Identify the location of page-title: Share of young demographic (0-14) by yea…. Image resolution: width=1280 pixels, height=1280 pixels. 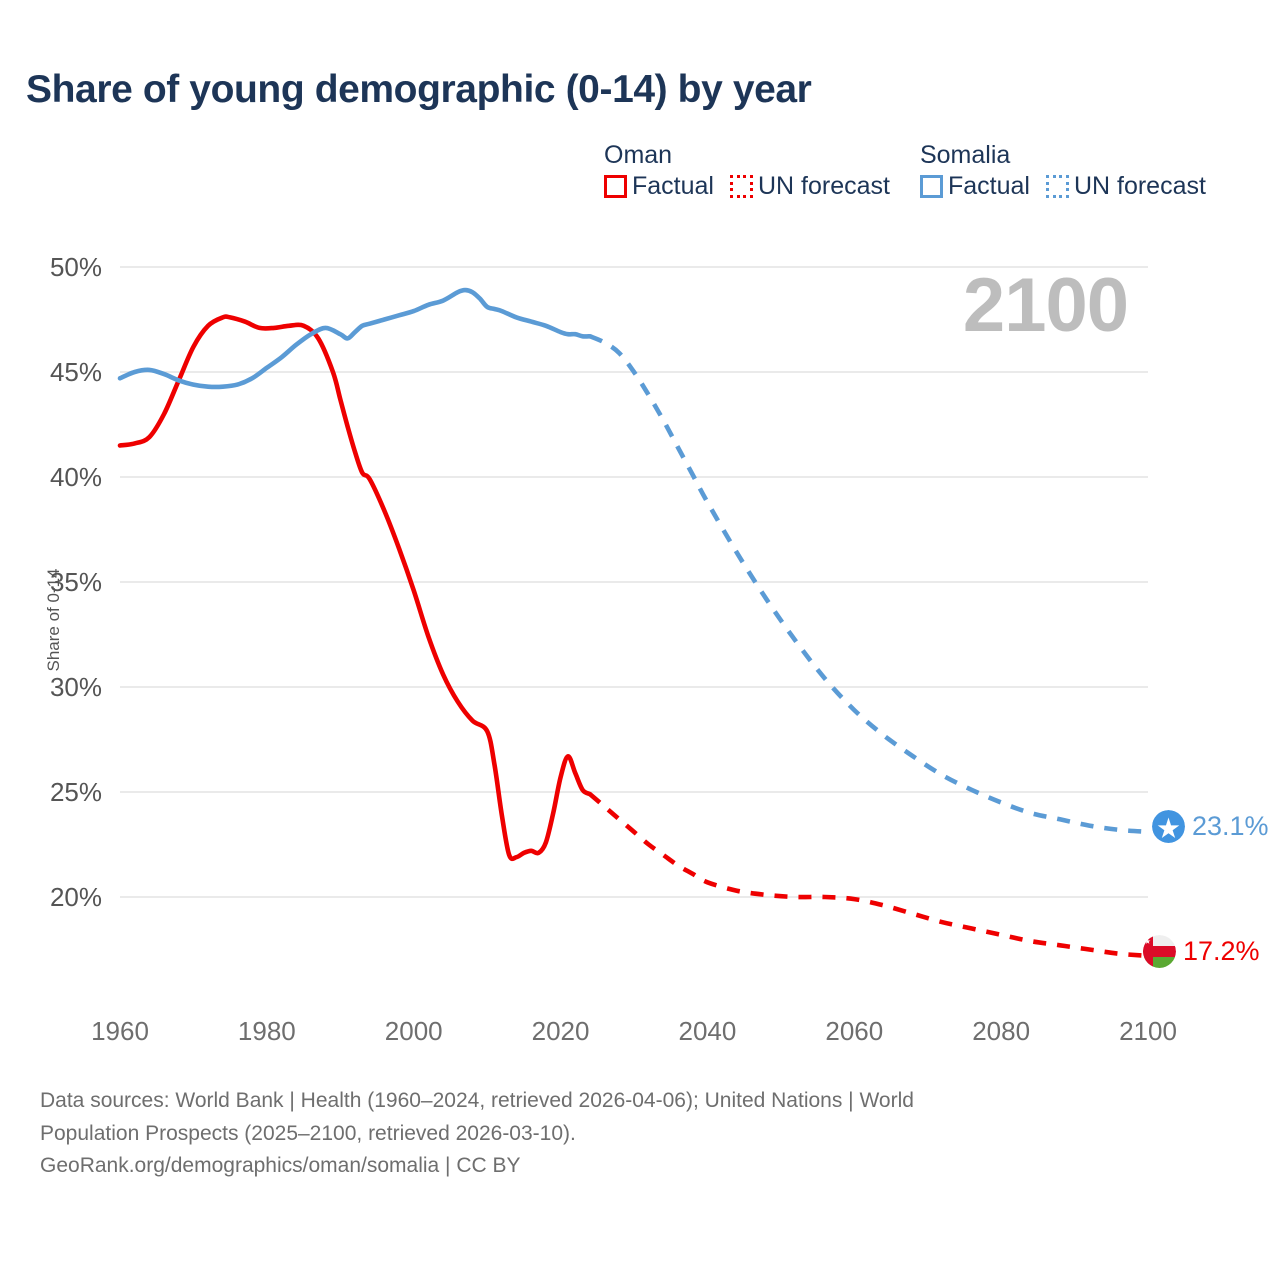
(419, 89).